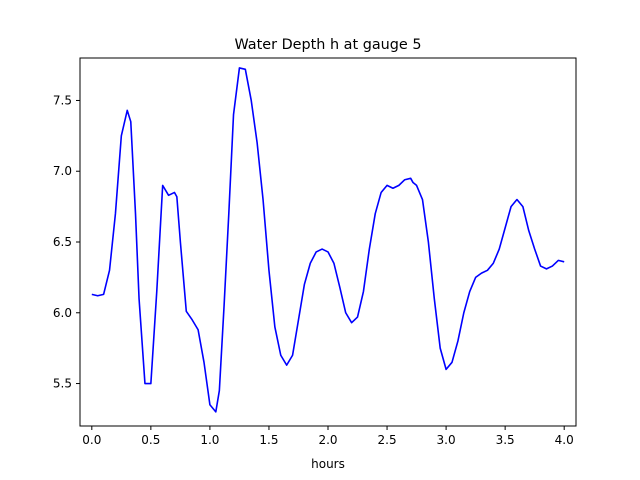 This screenshot has height=480, width=640. I want to click on x-axis-ticks: 0.0 0.5 1.0 1.5 2.0 2.5 3.0 3.5 4.0, so click(328, 436).